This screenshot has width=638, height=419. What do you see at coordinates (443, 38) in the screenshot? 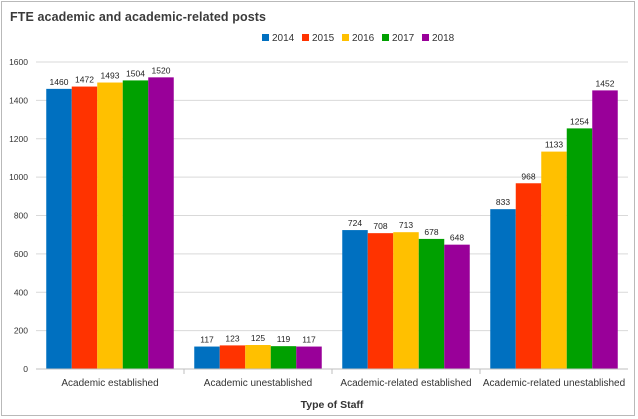
I see `legend-label-2018: 2018` at bounding box center [443, 38].